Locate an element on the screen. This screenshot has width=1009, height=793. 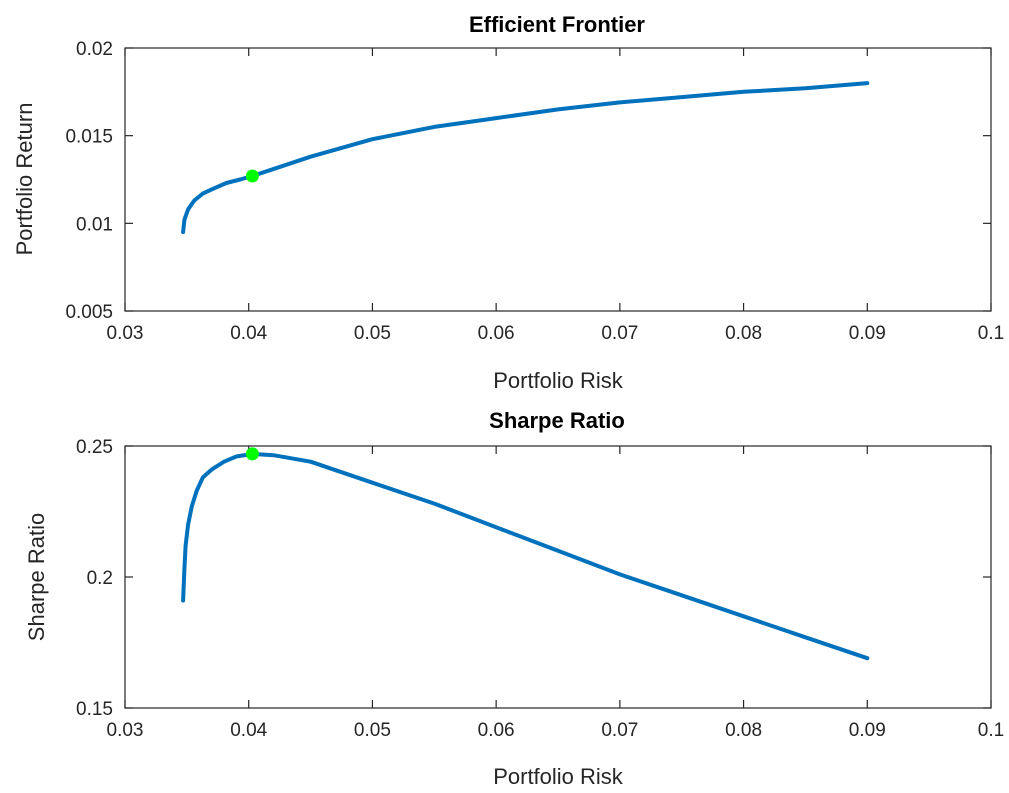
y-tick-label: 0.005 is located at coordinates (89, 312).